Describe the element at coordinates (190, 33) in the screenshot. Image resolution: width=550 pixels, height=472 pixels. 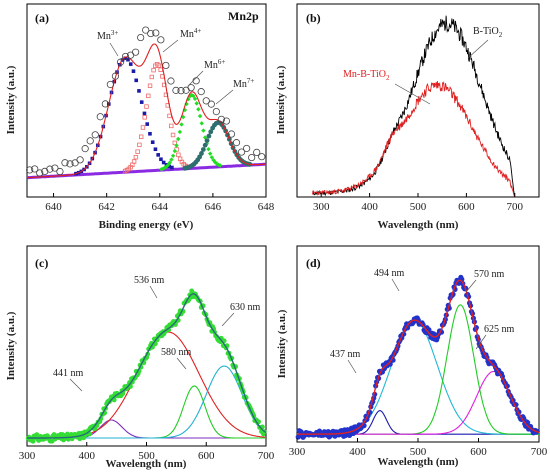
I see `annotation-mn4: Mn4+` at that location.